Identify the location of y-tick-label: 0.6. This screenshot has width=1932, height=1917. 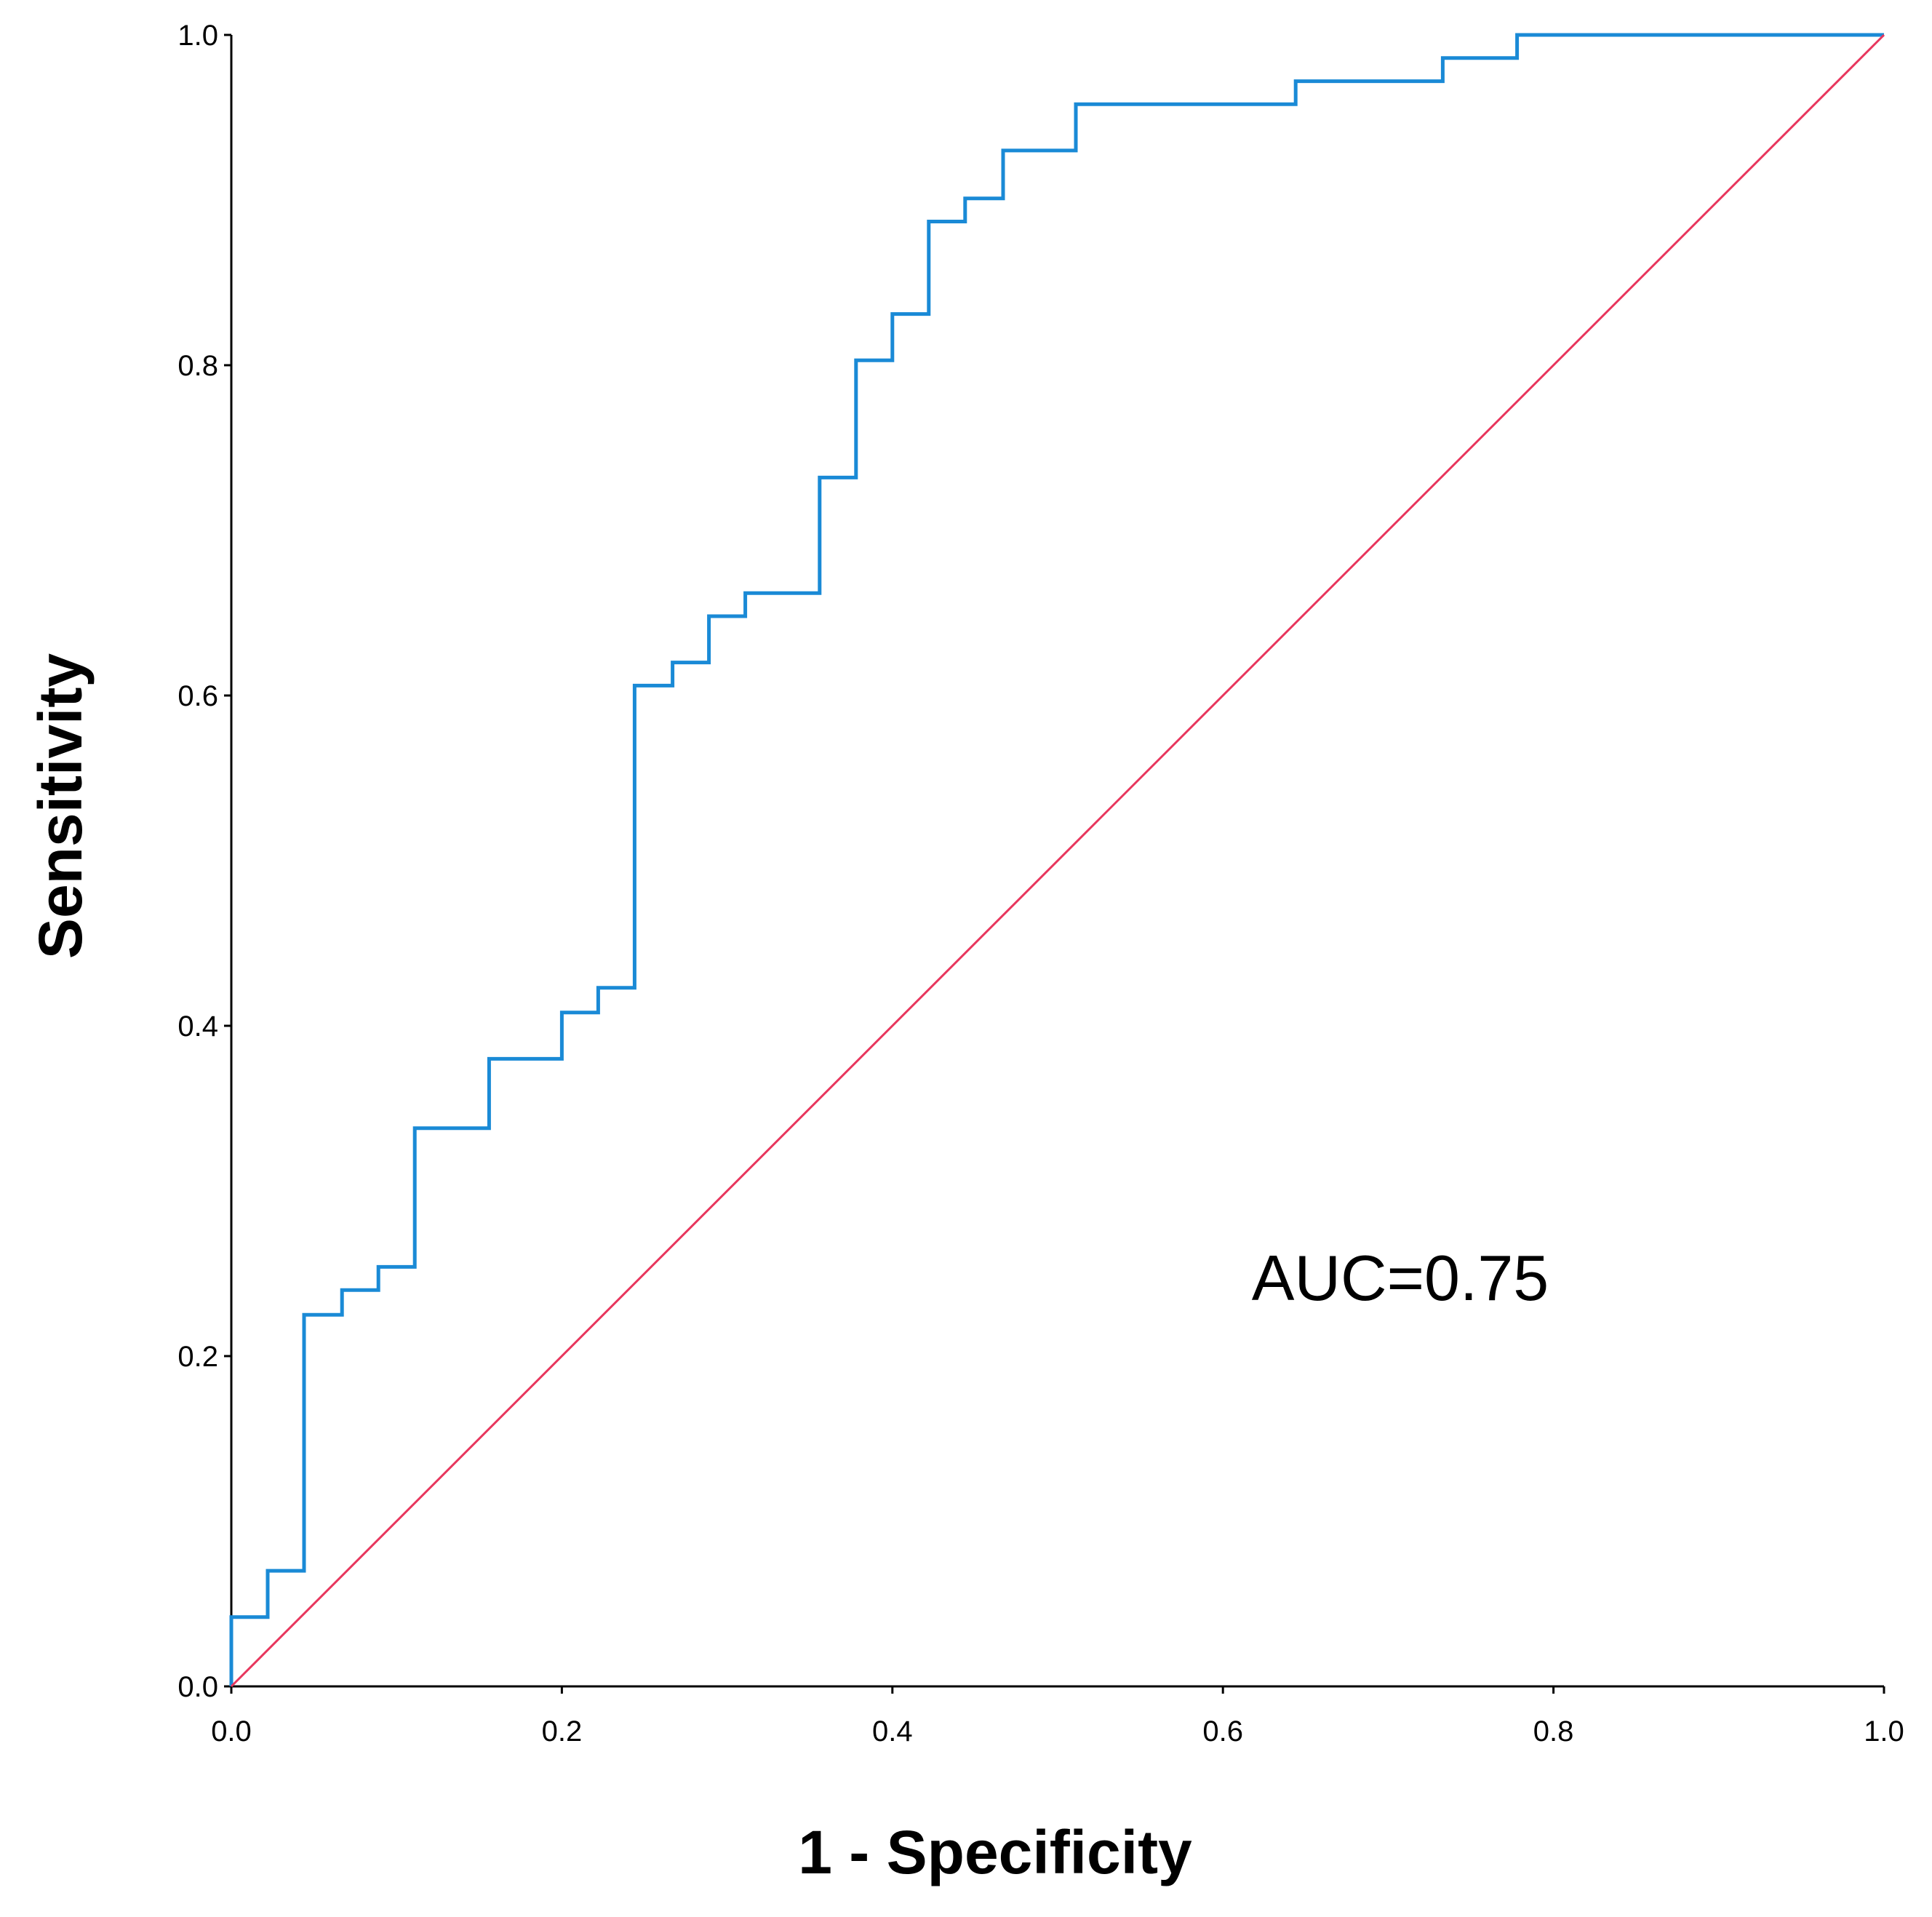
(198, 696).